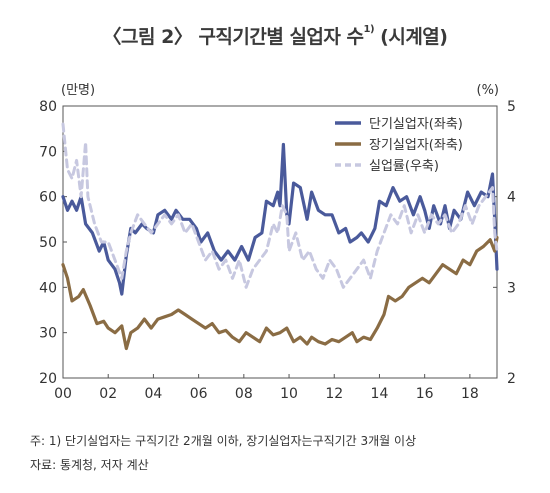  What do you see at coordinates (380, 394) in the screenshot?
I see `x-axis-tick-label: 14` at bounding box center [380, 394].